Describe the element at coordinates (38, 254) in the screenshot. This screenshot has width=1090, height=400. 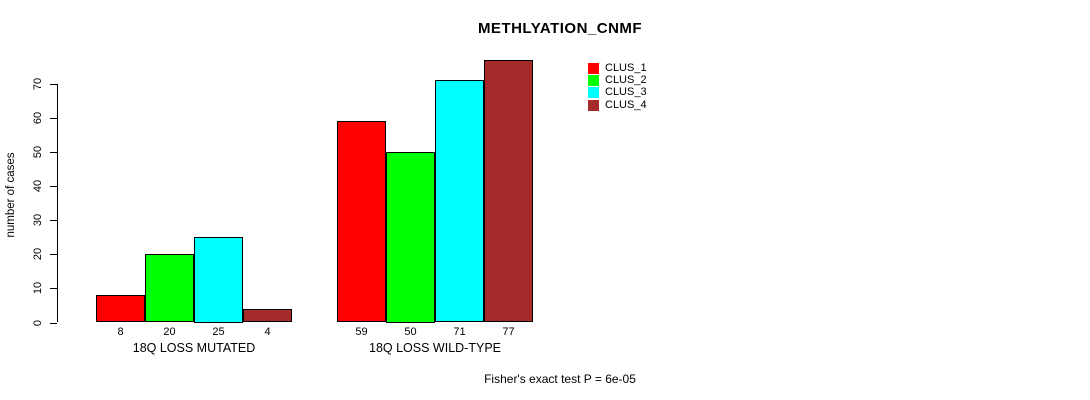
I see `y-tick-label: 20` at that location.